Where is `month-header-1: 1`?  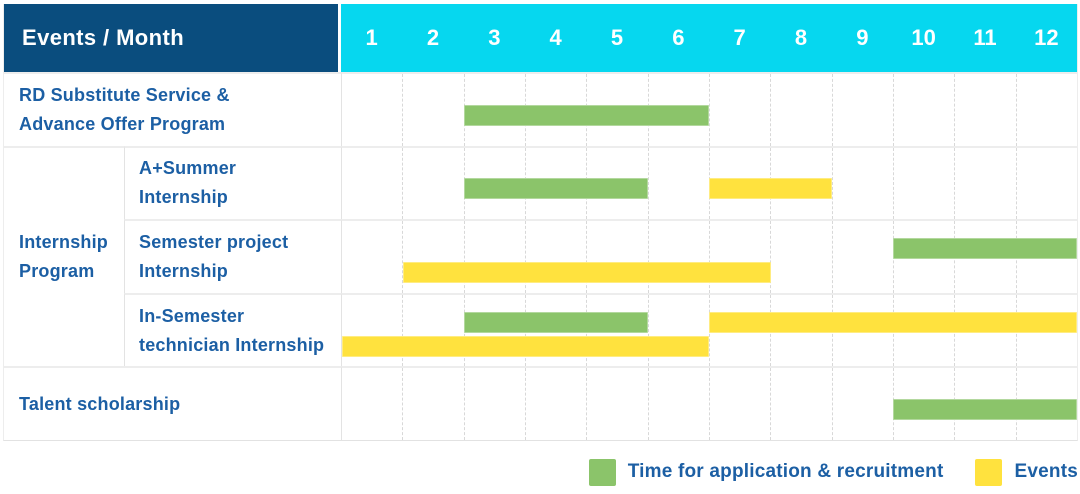
month-header-1: 1 is located at coordinates (372, 38).